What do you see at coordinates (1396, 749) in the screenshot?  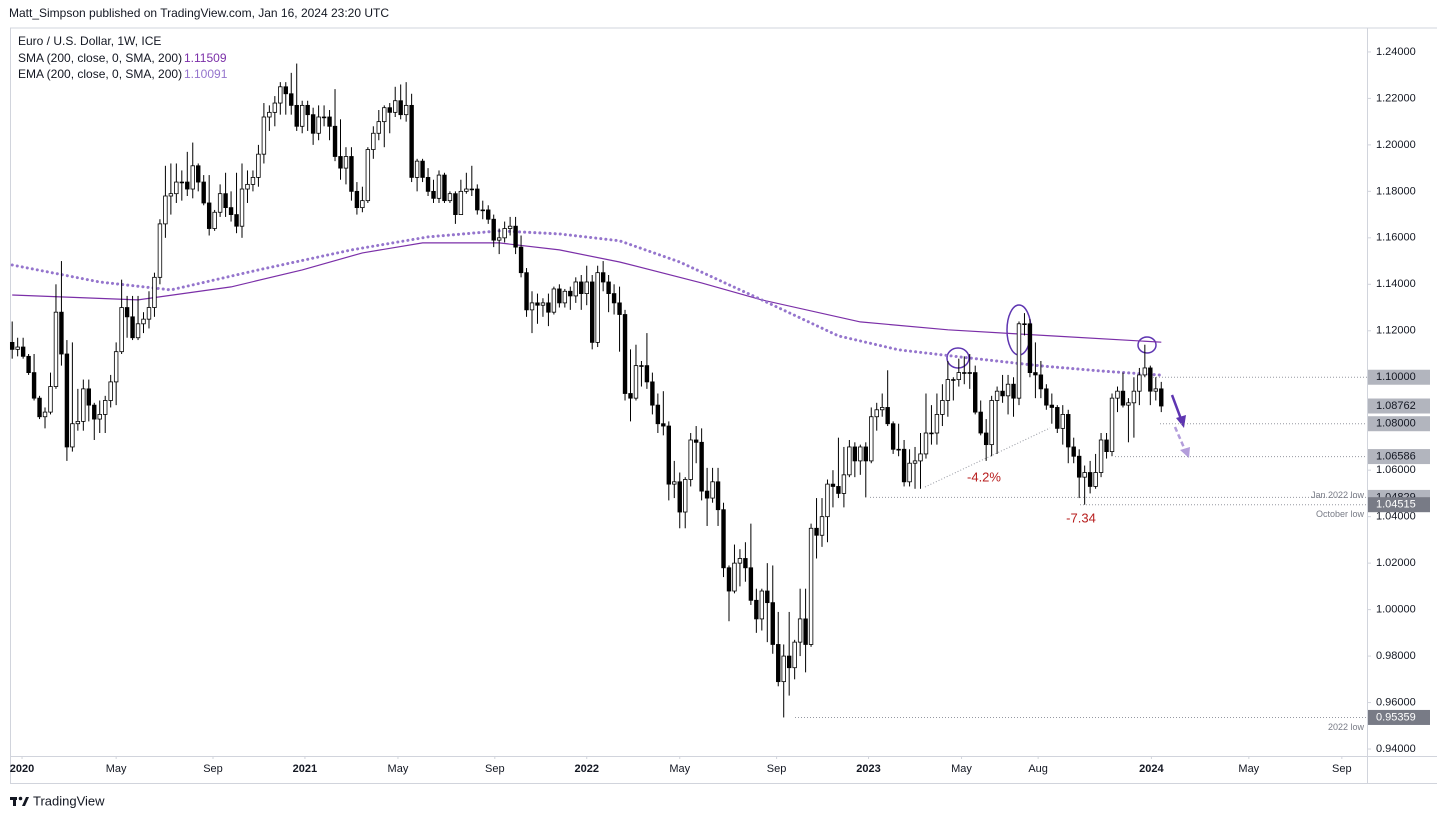 I see `y-tick-label: 0.94000` at bounding box center [1396, 749].